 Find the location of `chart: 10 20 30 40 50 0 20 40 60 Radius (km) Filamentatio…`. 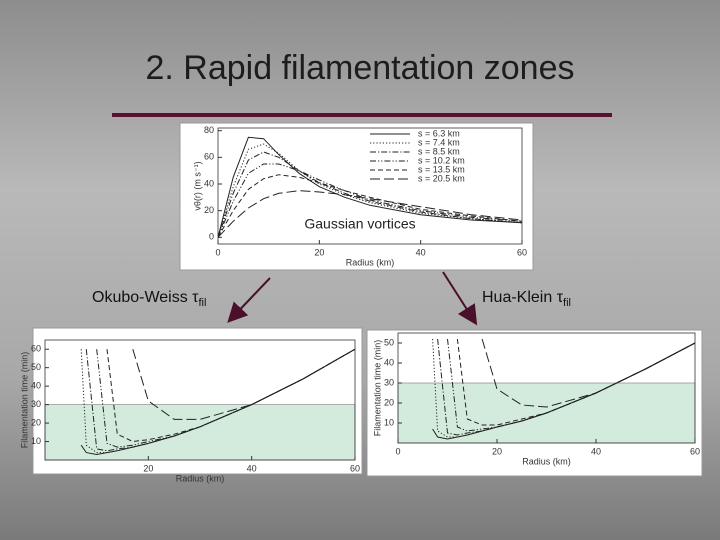

chart: 10 20 30 40 50 0 20 40 60 Radius (km) Filamentatio… is located at coordinates (534, 403).